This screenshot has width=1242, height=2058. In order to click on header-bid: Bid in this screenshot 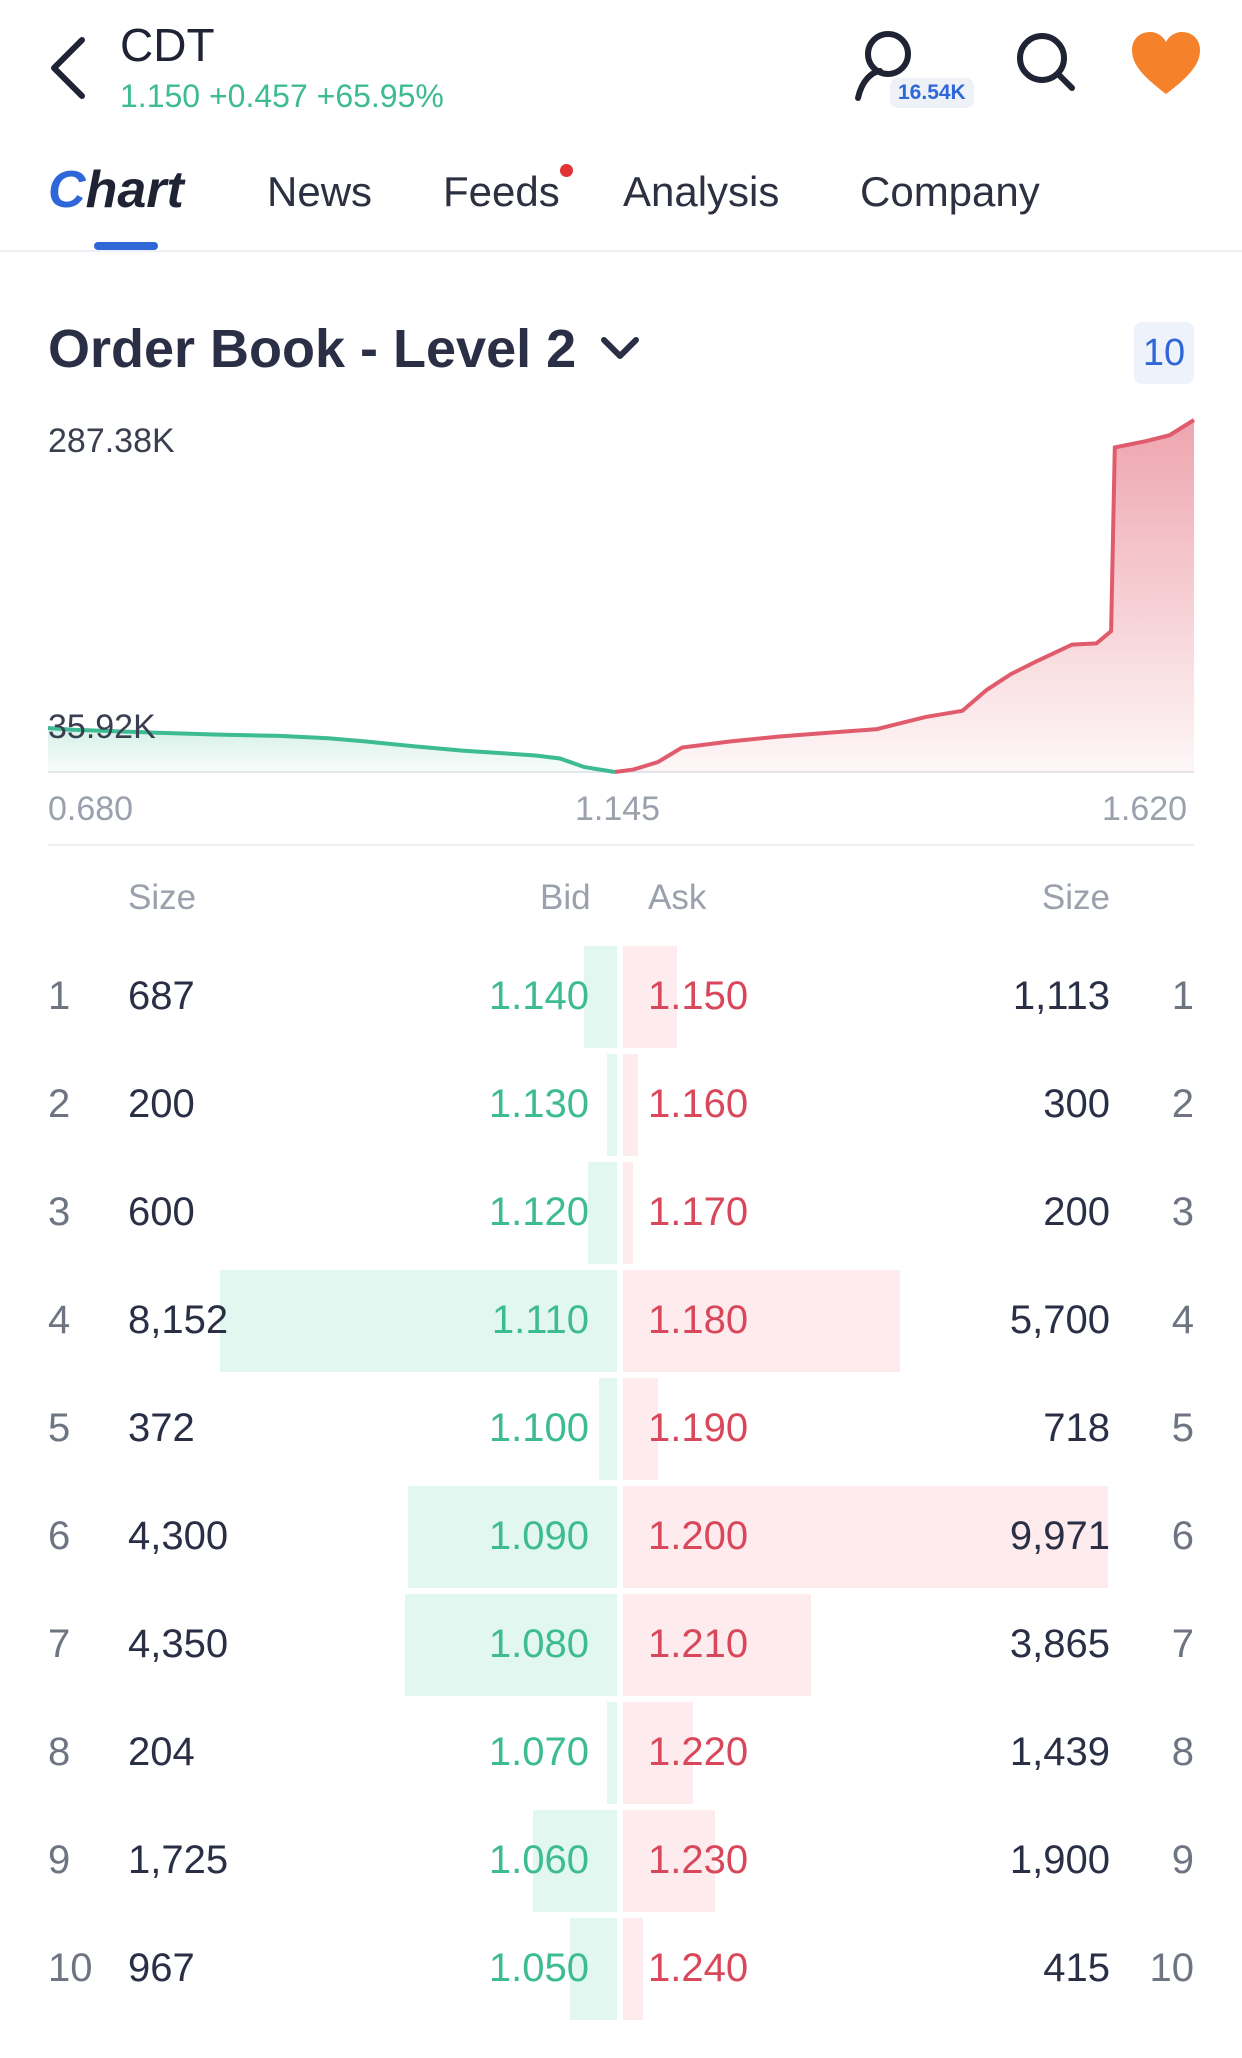, I will do `click(565, 897)`.